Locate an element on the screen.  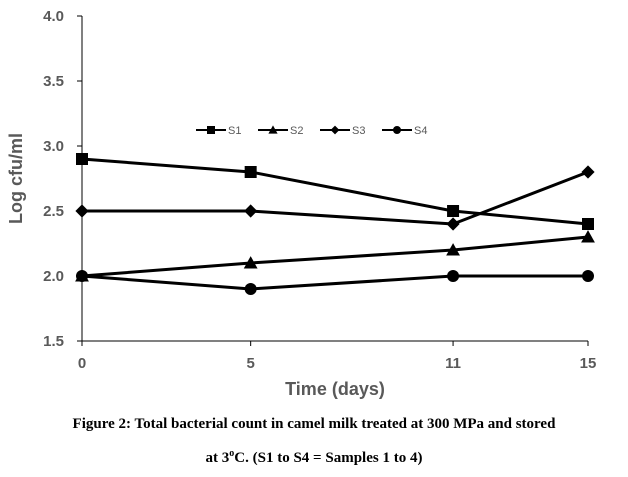
series-s1 is located at coordinates (335, 191).